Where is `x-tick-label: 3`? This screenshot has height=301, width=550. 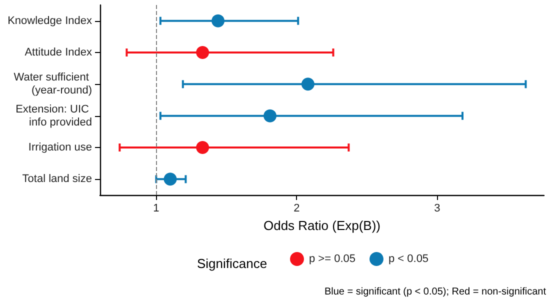
x-tick-label: 3 is located at coordinates (437, 208).